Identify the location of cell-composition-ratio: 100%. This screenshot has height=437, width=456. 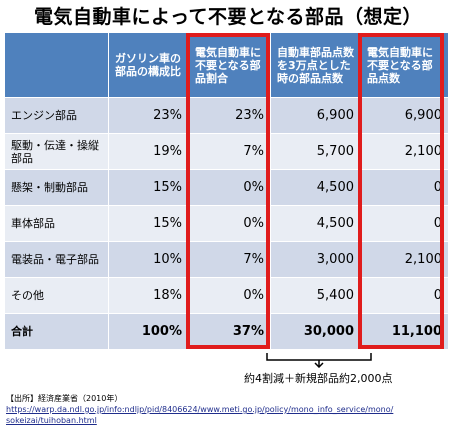
(148, 331).